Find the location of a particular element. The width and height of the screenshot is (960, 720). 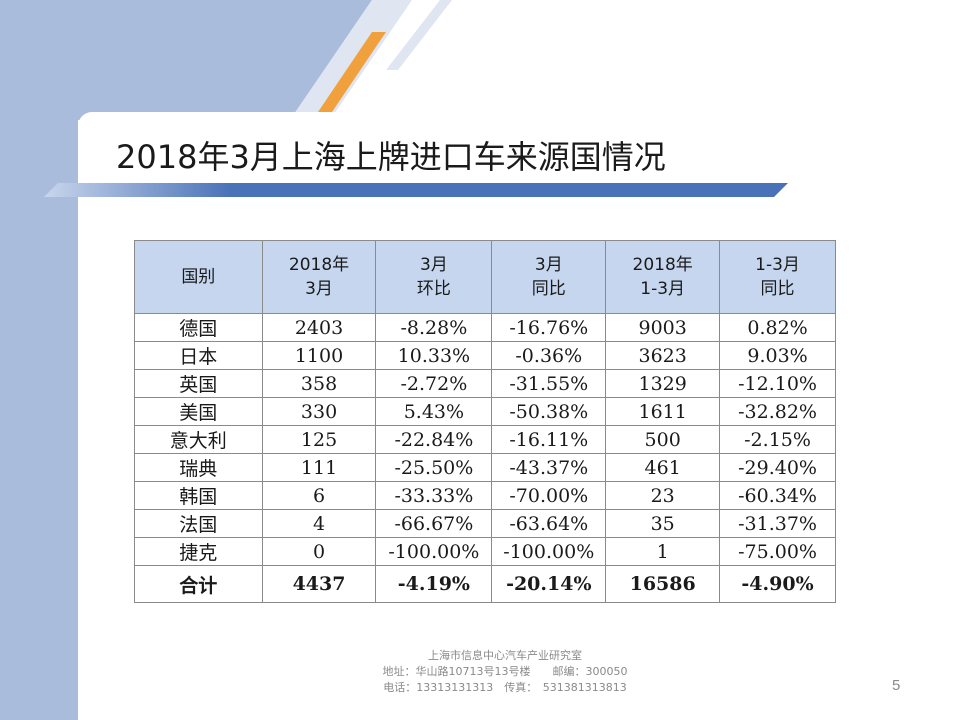

header-mar-2018: 2018年 3月 is located at coordinates (319, 277).